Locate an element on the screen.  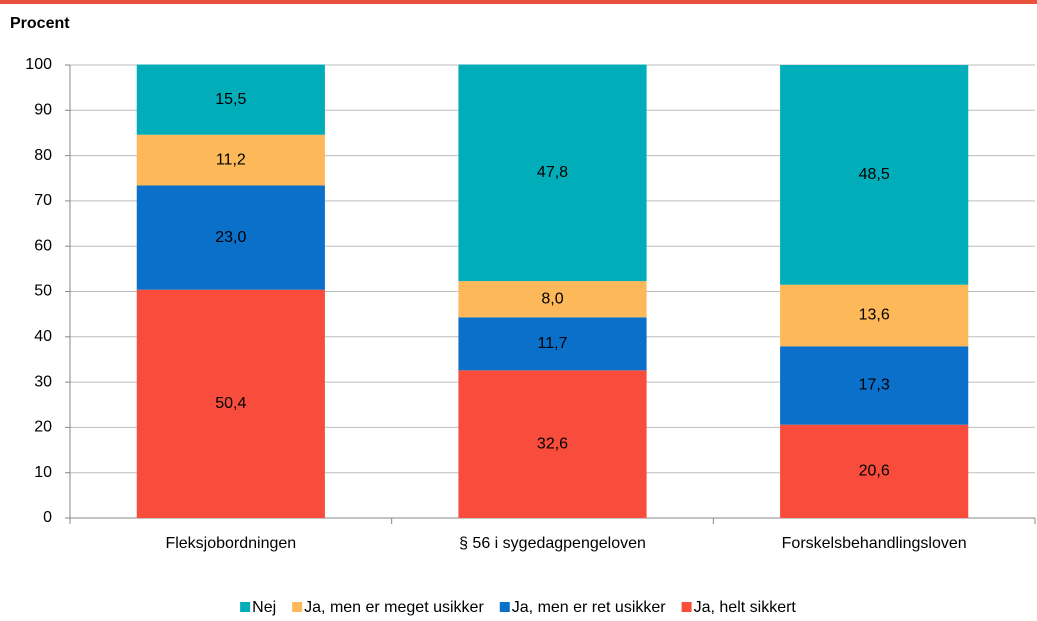
legend-label: Ja, men er meget usikker is located at coordinates (394, 607).